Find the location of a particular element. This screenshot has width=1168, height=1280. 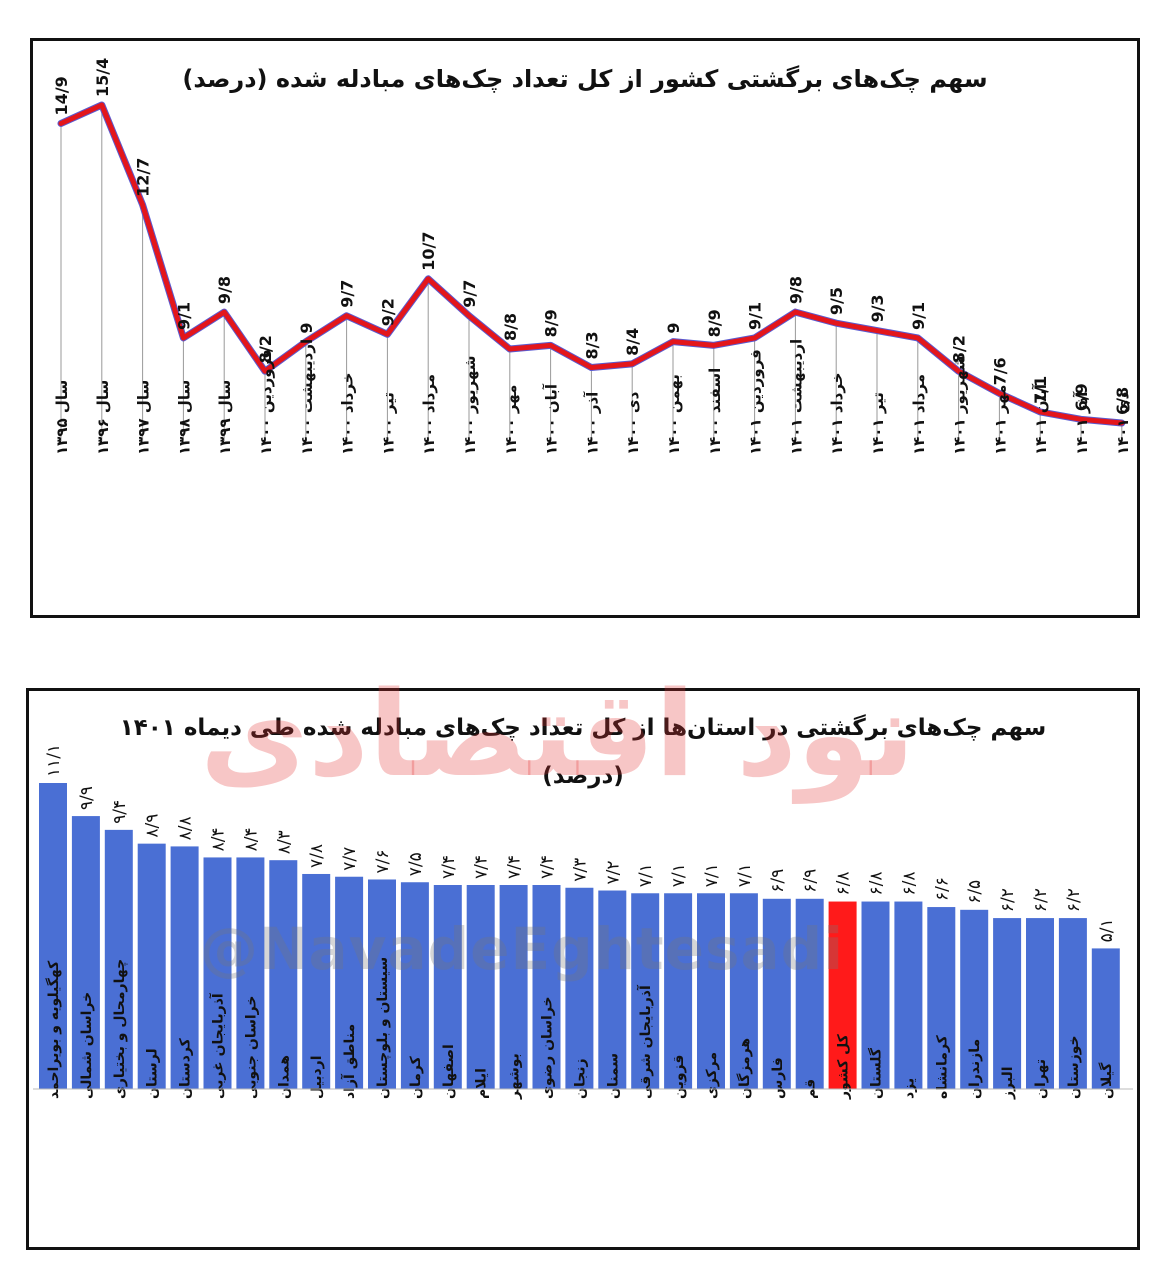

bar-data-label: ۸/۳ is located at coordinates (284, 842).